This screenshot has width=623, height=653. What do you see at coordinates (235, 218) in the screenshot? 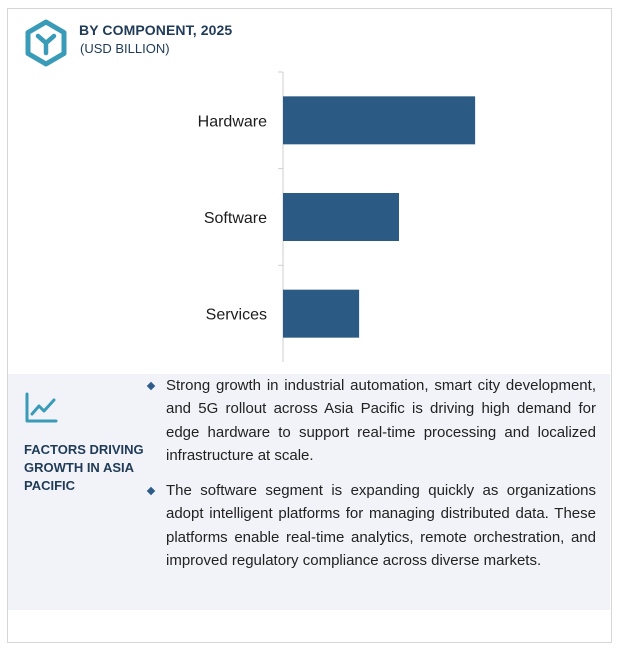
I see `category-label: Software` at bounding box center [235, 218].